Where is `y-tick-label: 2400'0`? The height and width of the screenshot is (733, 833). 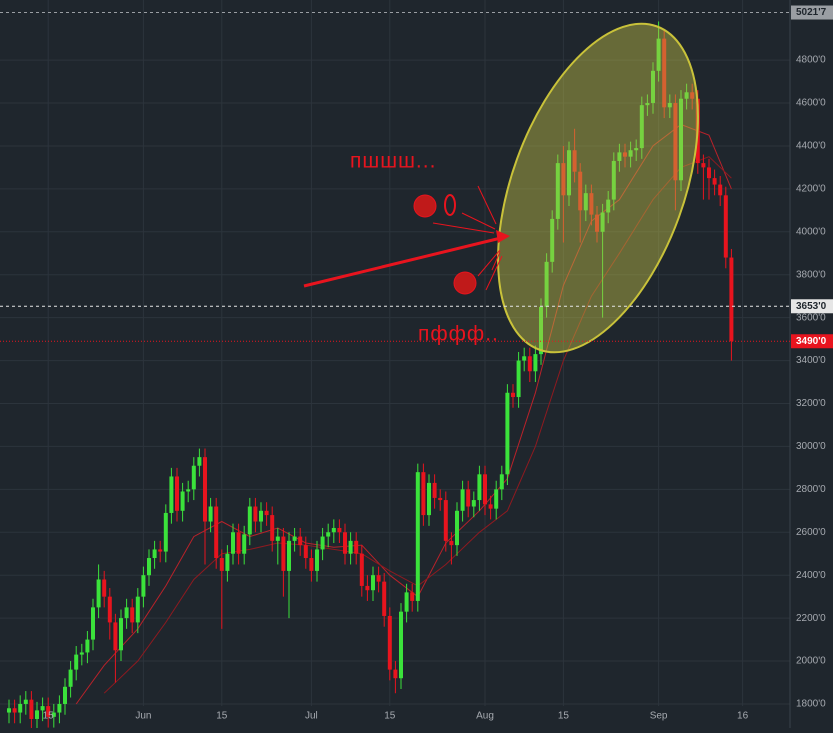 y-tick-label: 2400'0 is located at coordinates (811, 575).